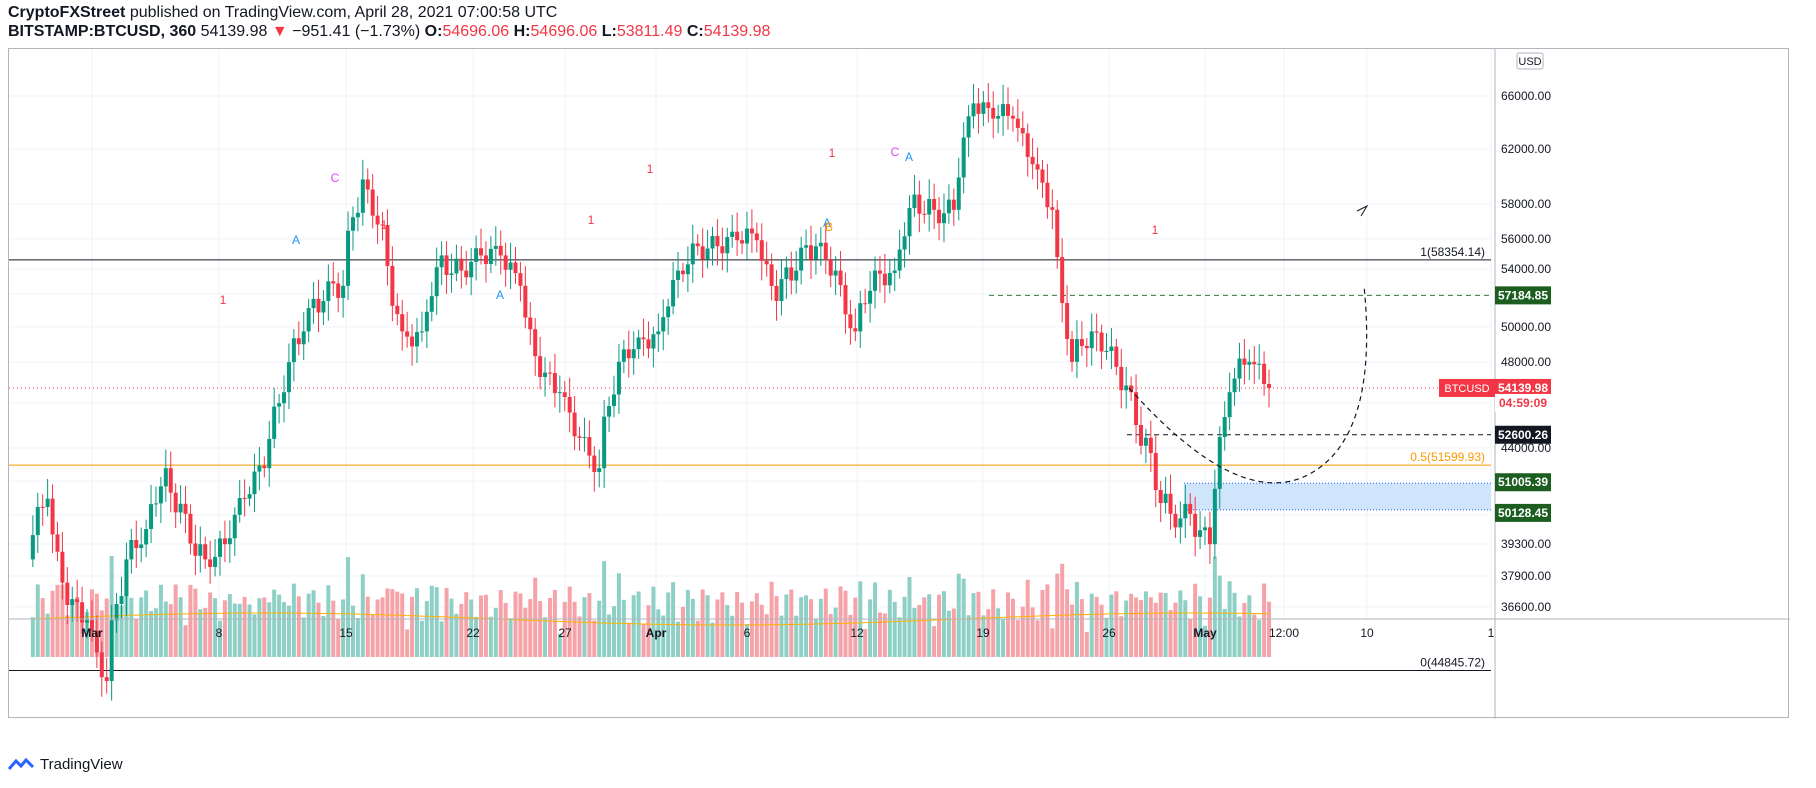 This screenshot has height=788, width=1816. I want to click on currency-label: USD, so click(1529, 62).